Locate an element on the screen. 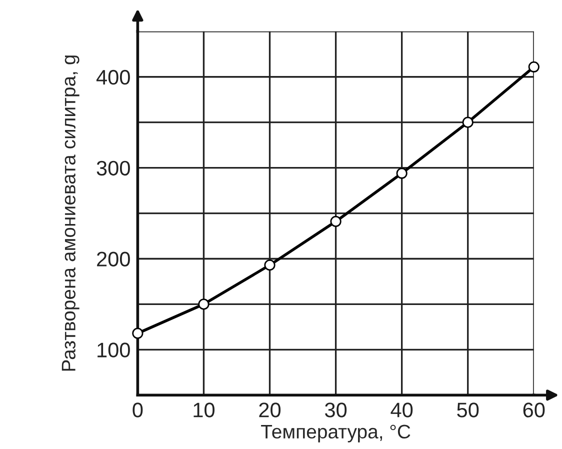  y-tick-label: 200 is located at coordinates (113, 259).